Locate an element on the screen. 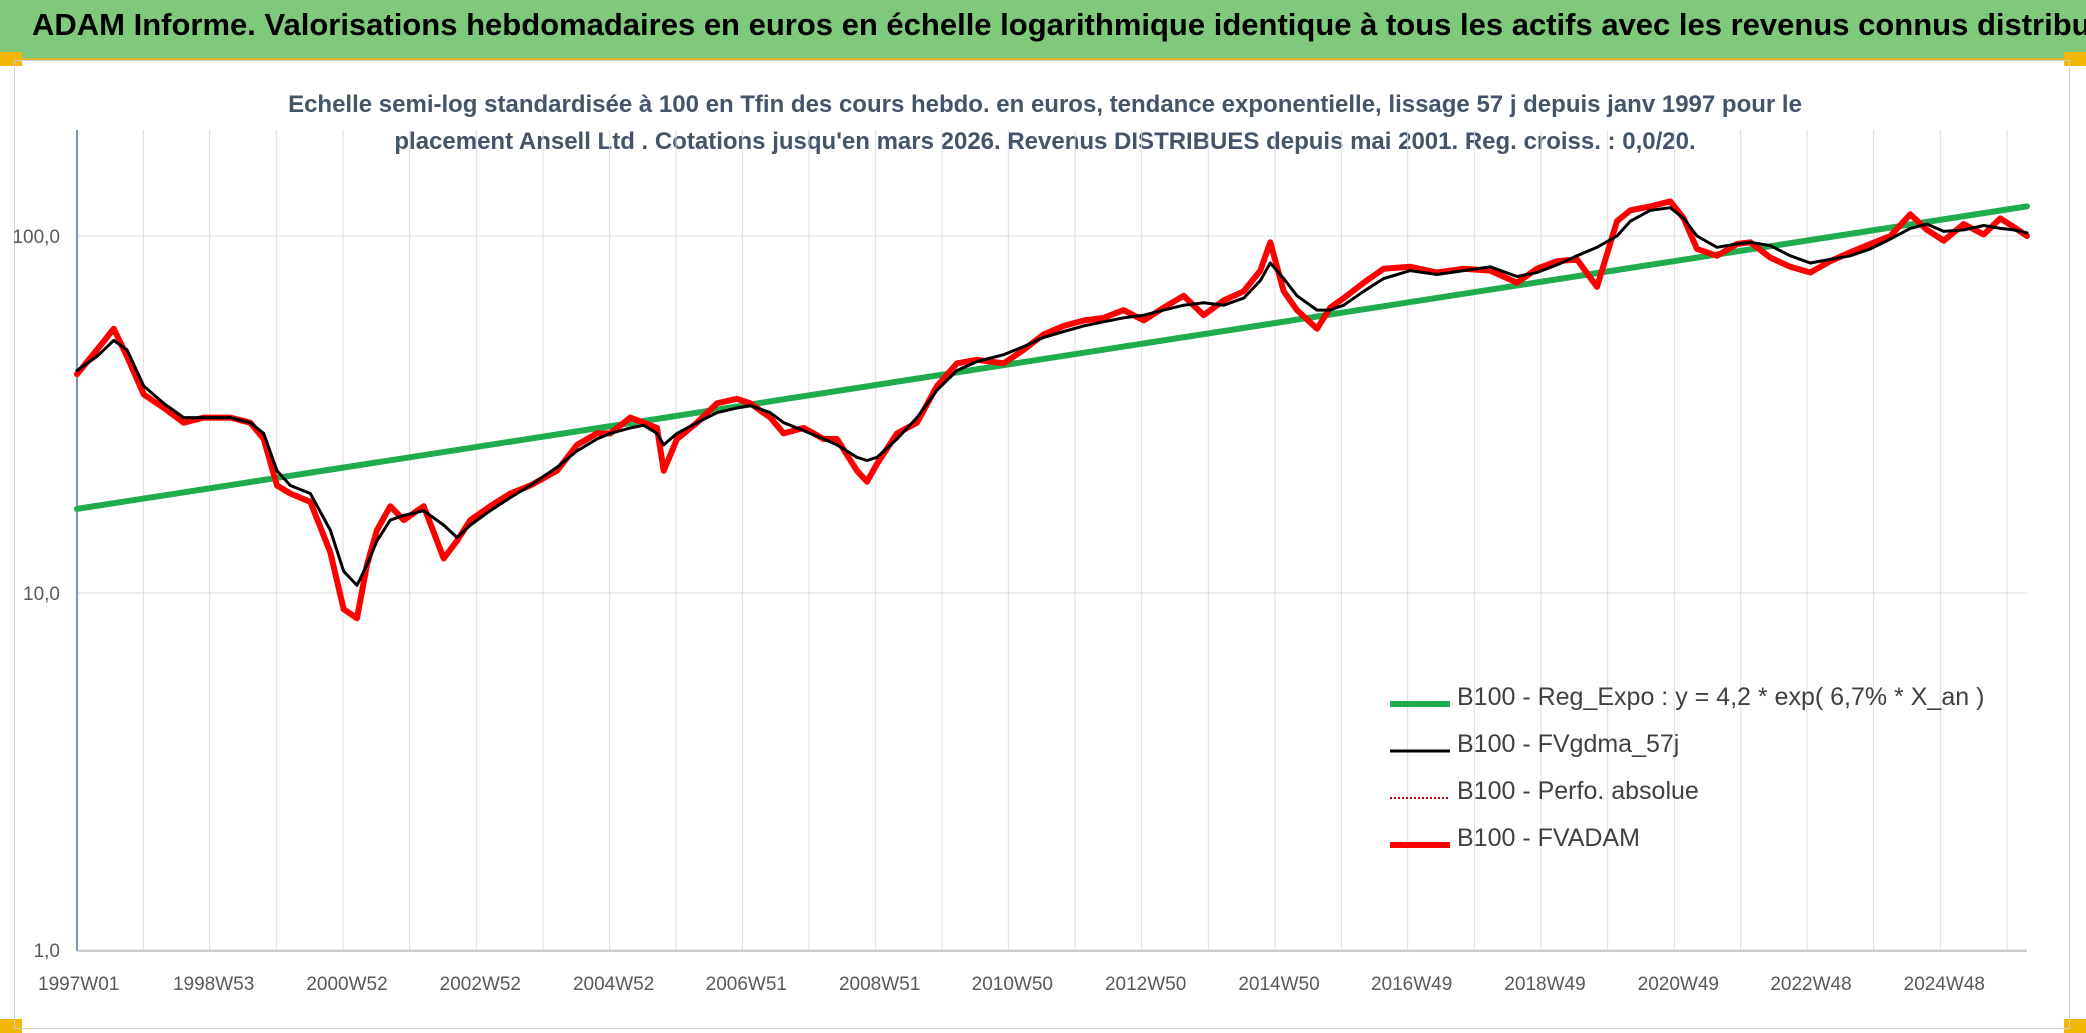 The image size is (2086, 1033). x-tick-label: 2012W50 is located at coordinates (1145, 984).